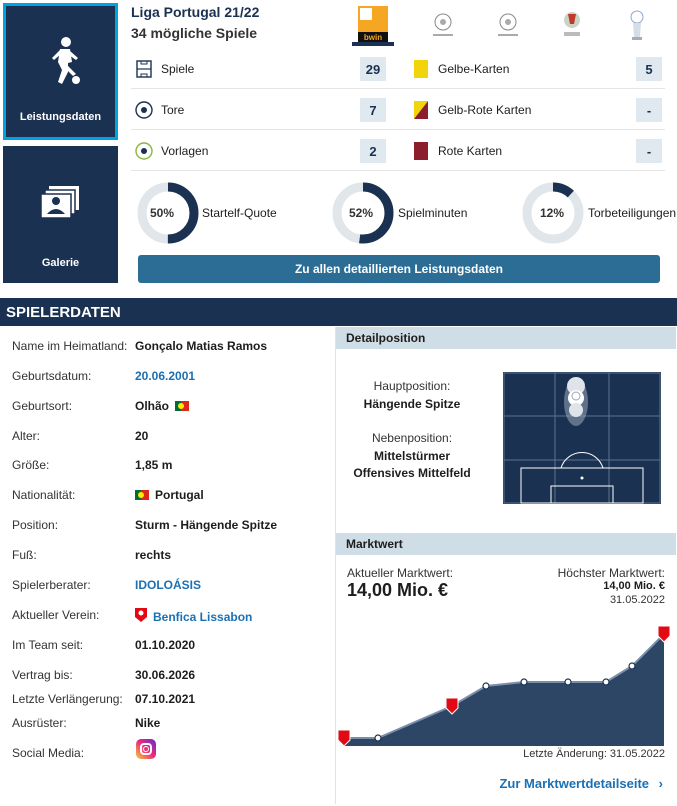 Image resolution: width=677 pixels, height=806 pixels. I want to click on player-data-text: 30.06.2026, so click(165, 675).